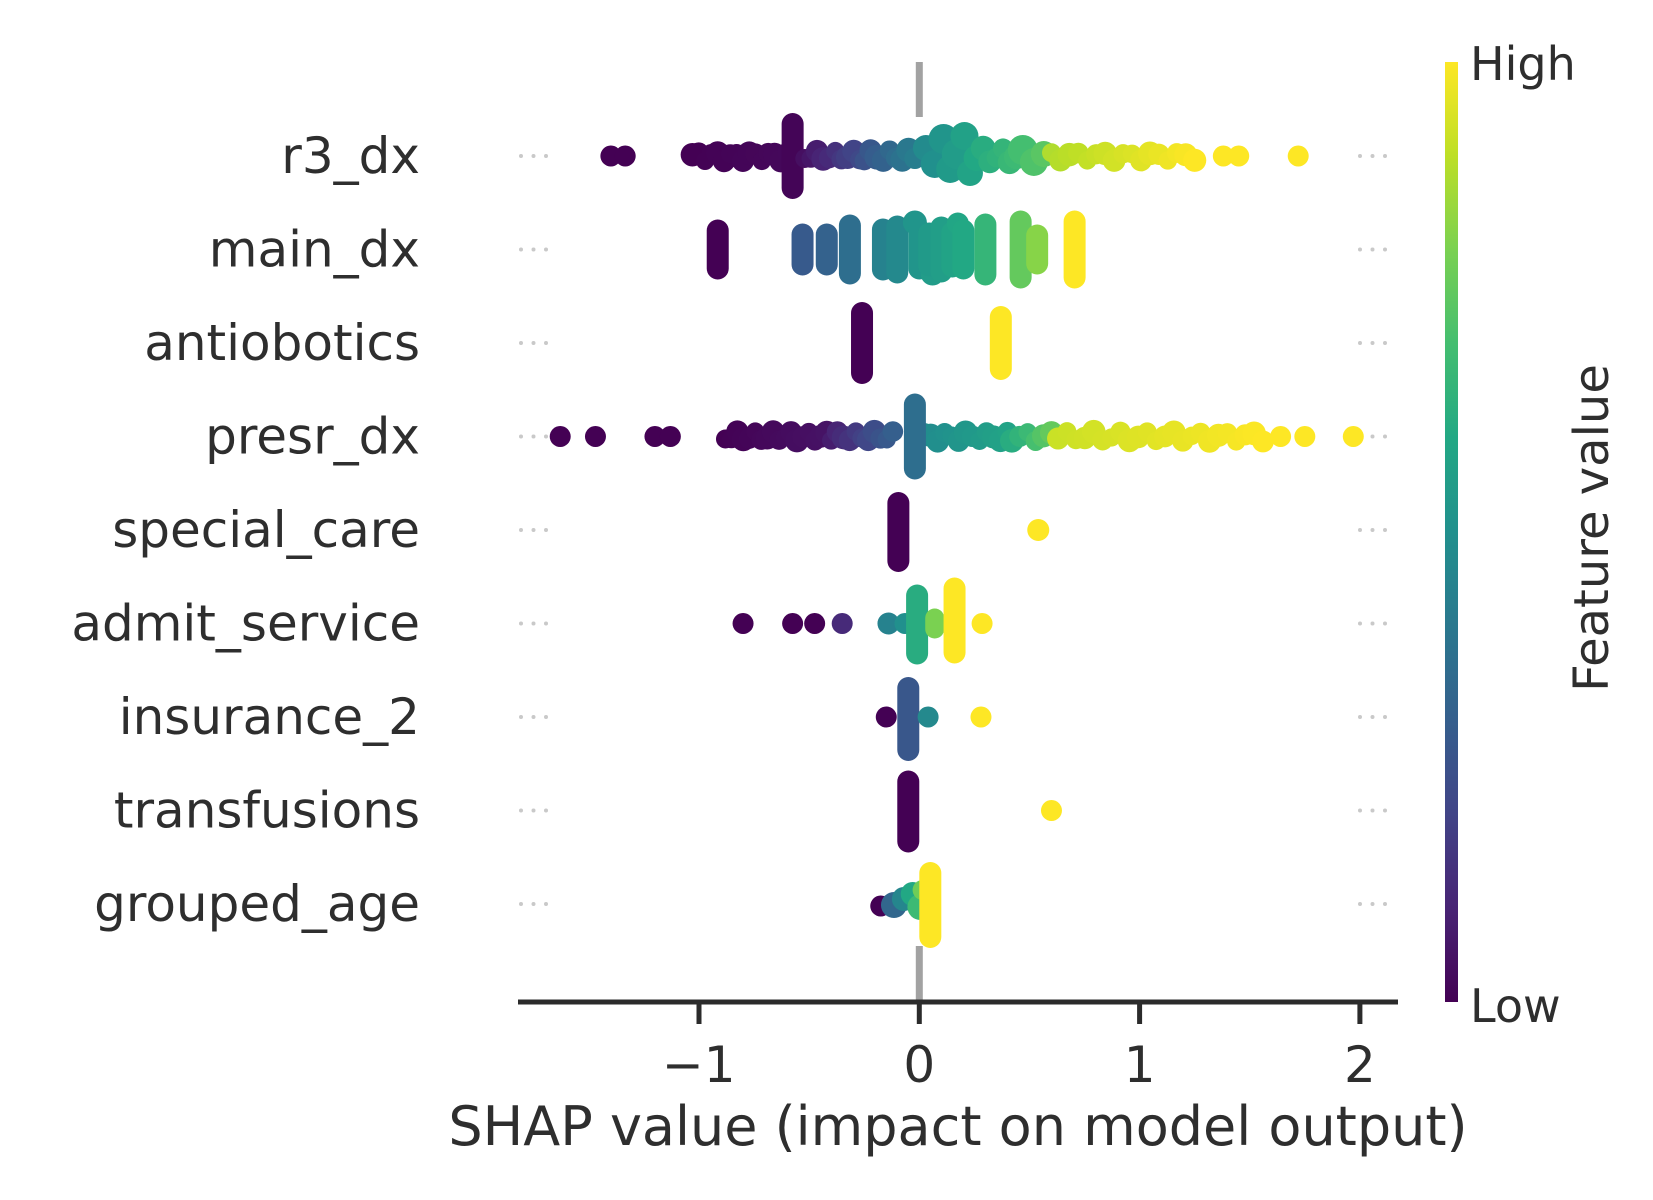 The width and height of the screenshot is (1653, 1200). Describe the element at coordinates (269, 717) in the screenshot. I see `feature-label-insurance_2: insurance_2` at that location.